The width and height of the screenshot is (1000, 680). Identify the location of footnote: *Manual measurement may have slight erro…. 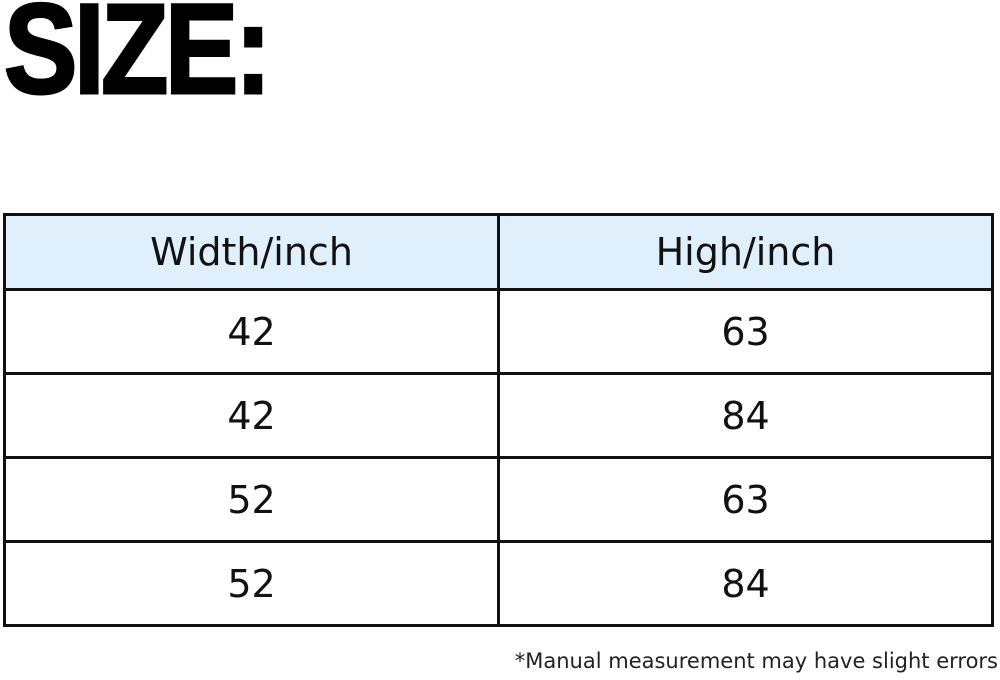
(756, 661).